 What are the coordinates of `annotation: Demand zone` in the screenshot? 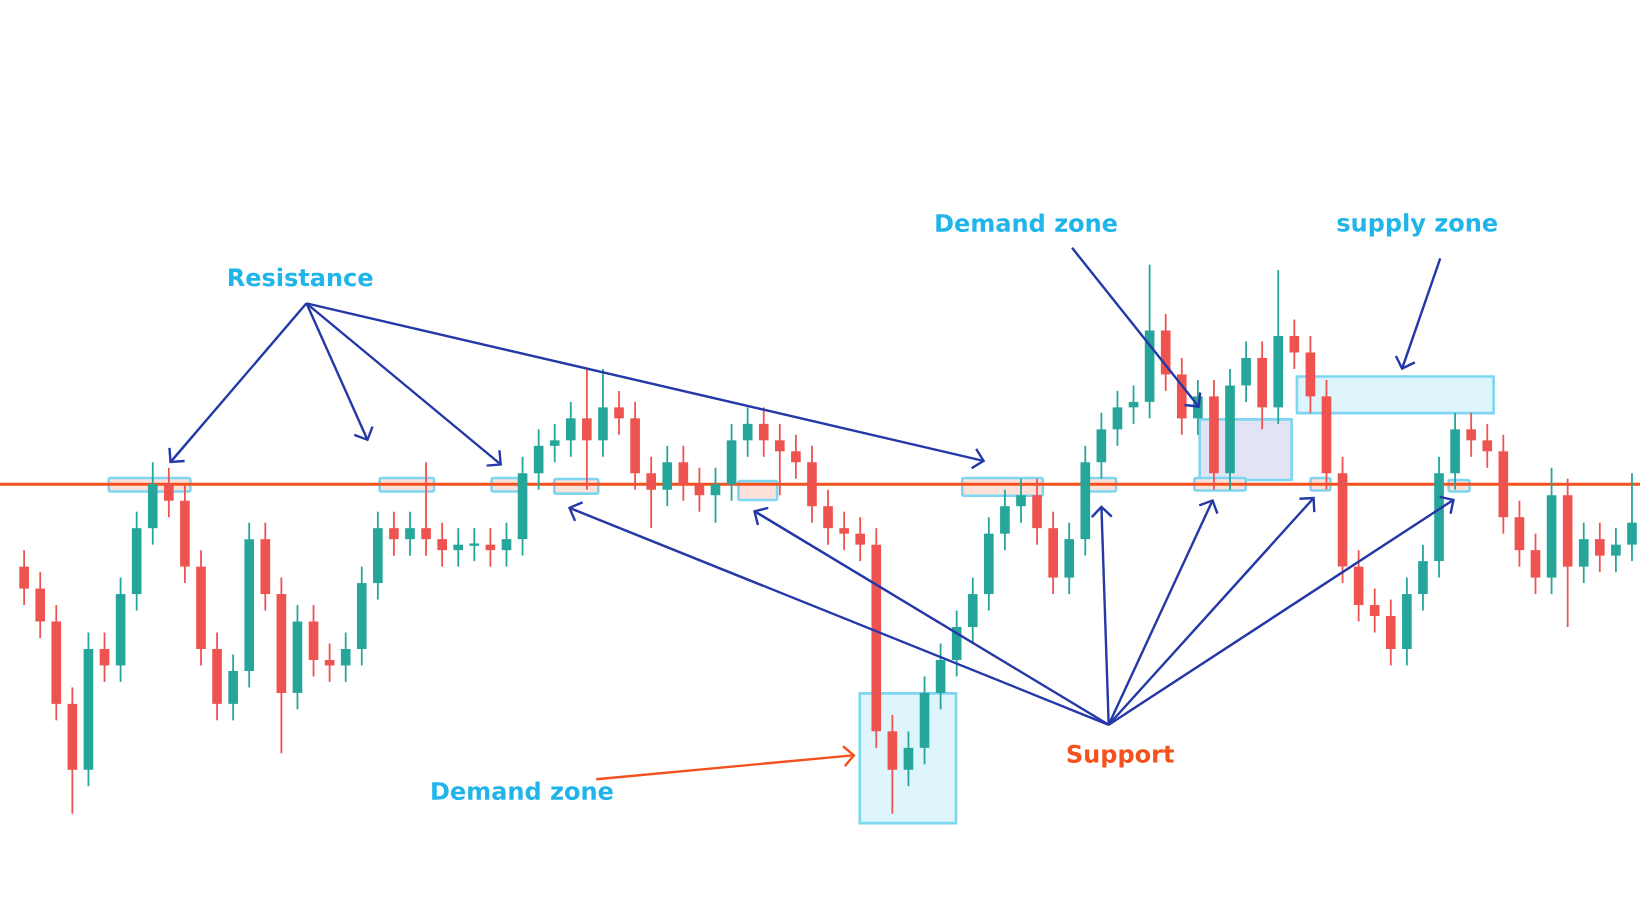 It's located at (522, 790).